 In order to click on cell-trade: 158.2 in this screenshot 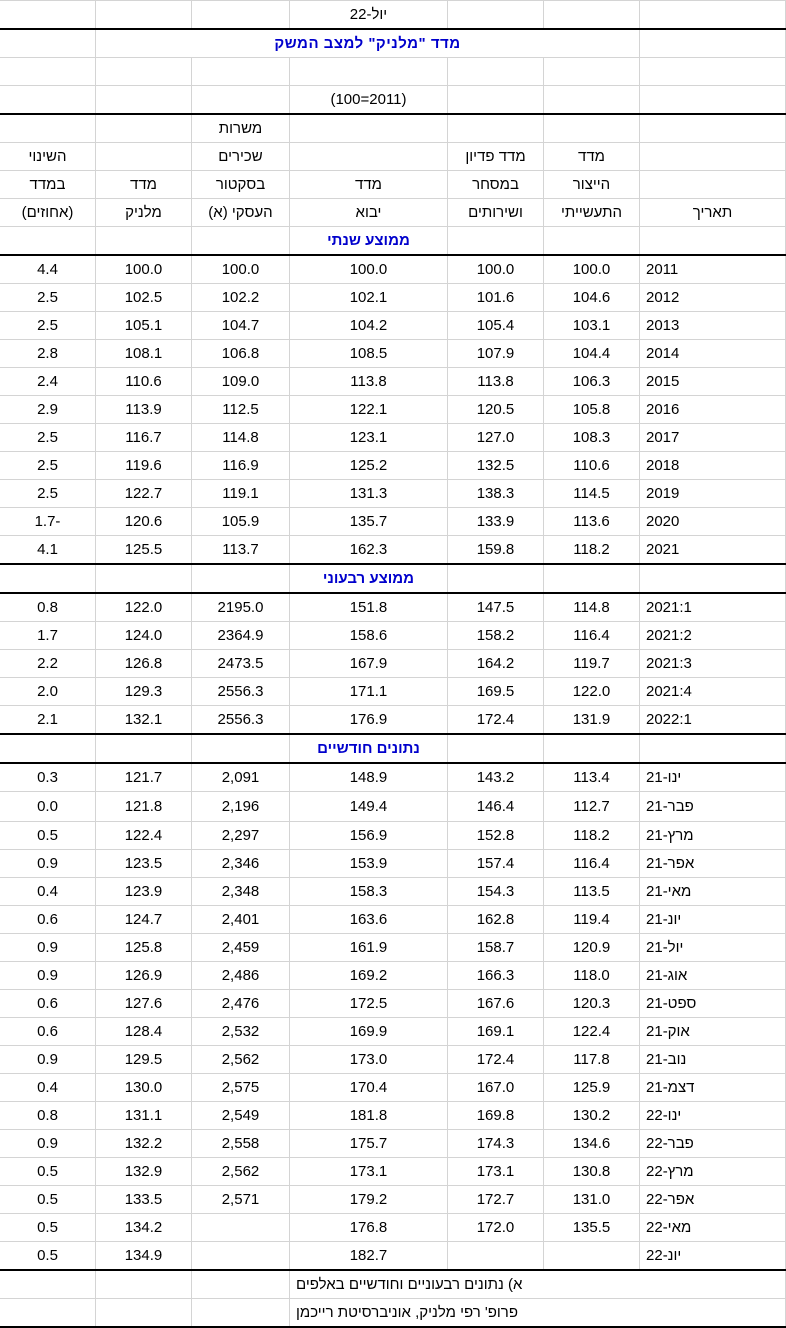, I will do `click(495, 635)`.